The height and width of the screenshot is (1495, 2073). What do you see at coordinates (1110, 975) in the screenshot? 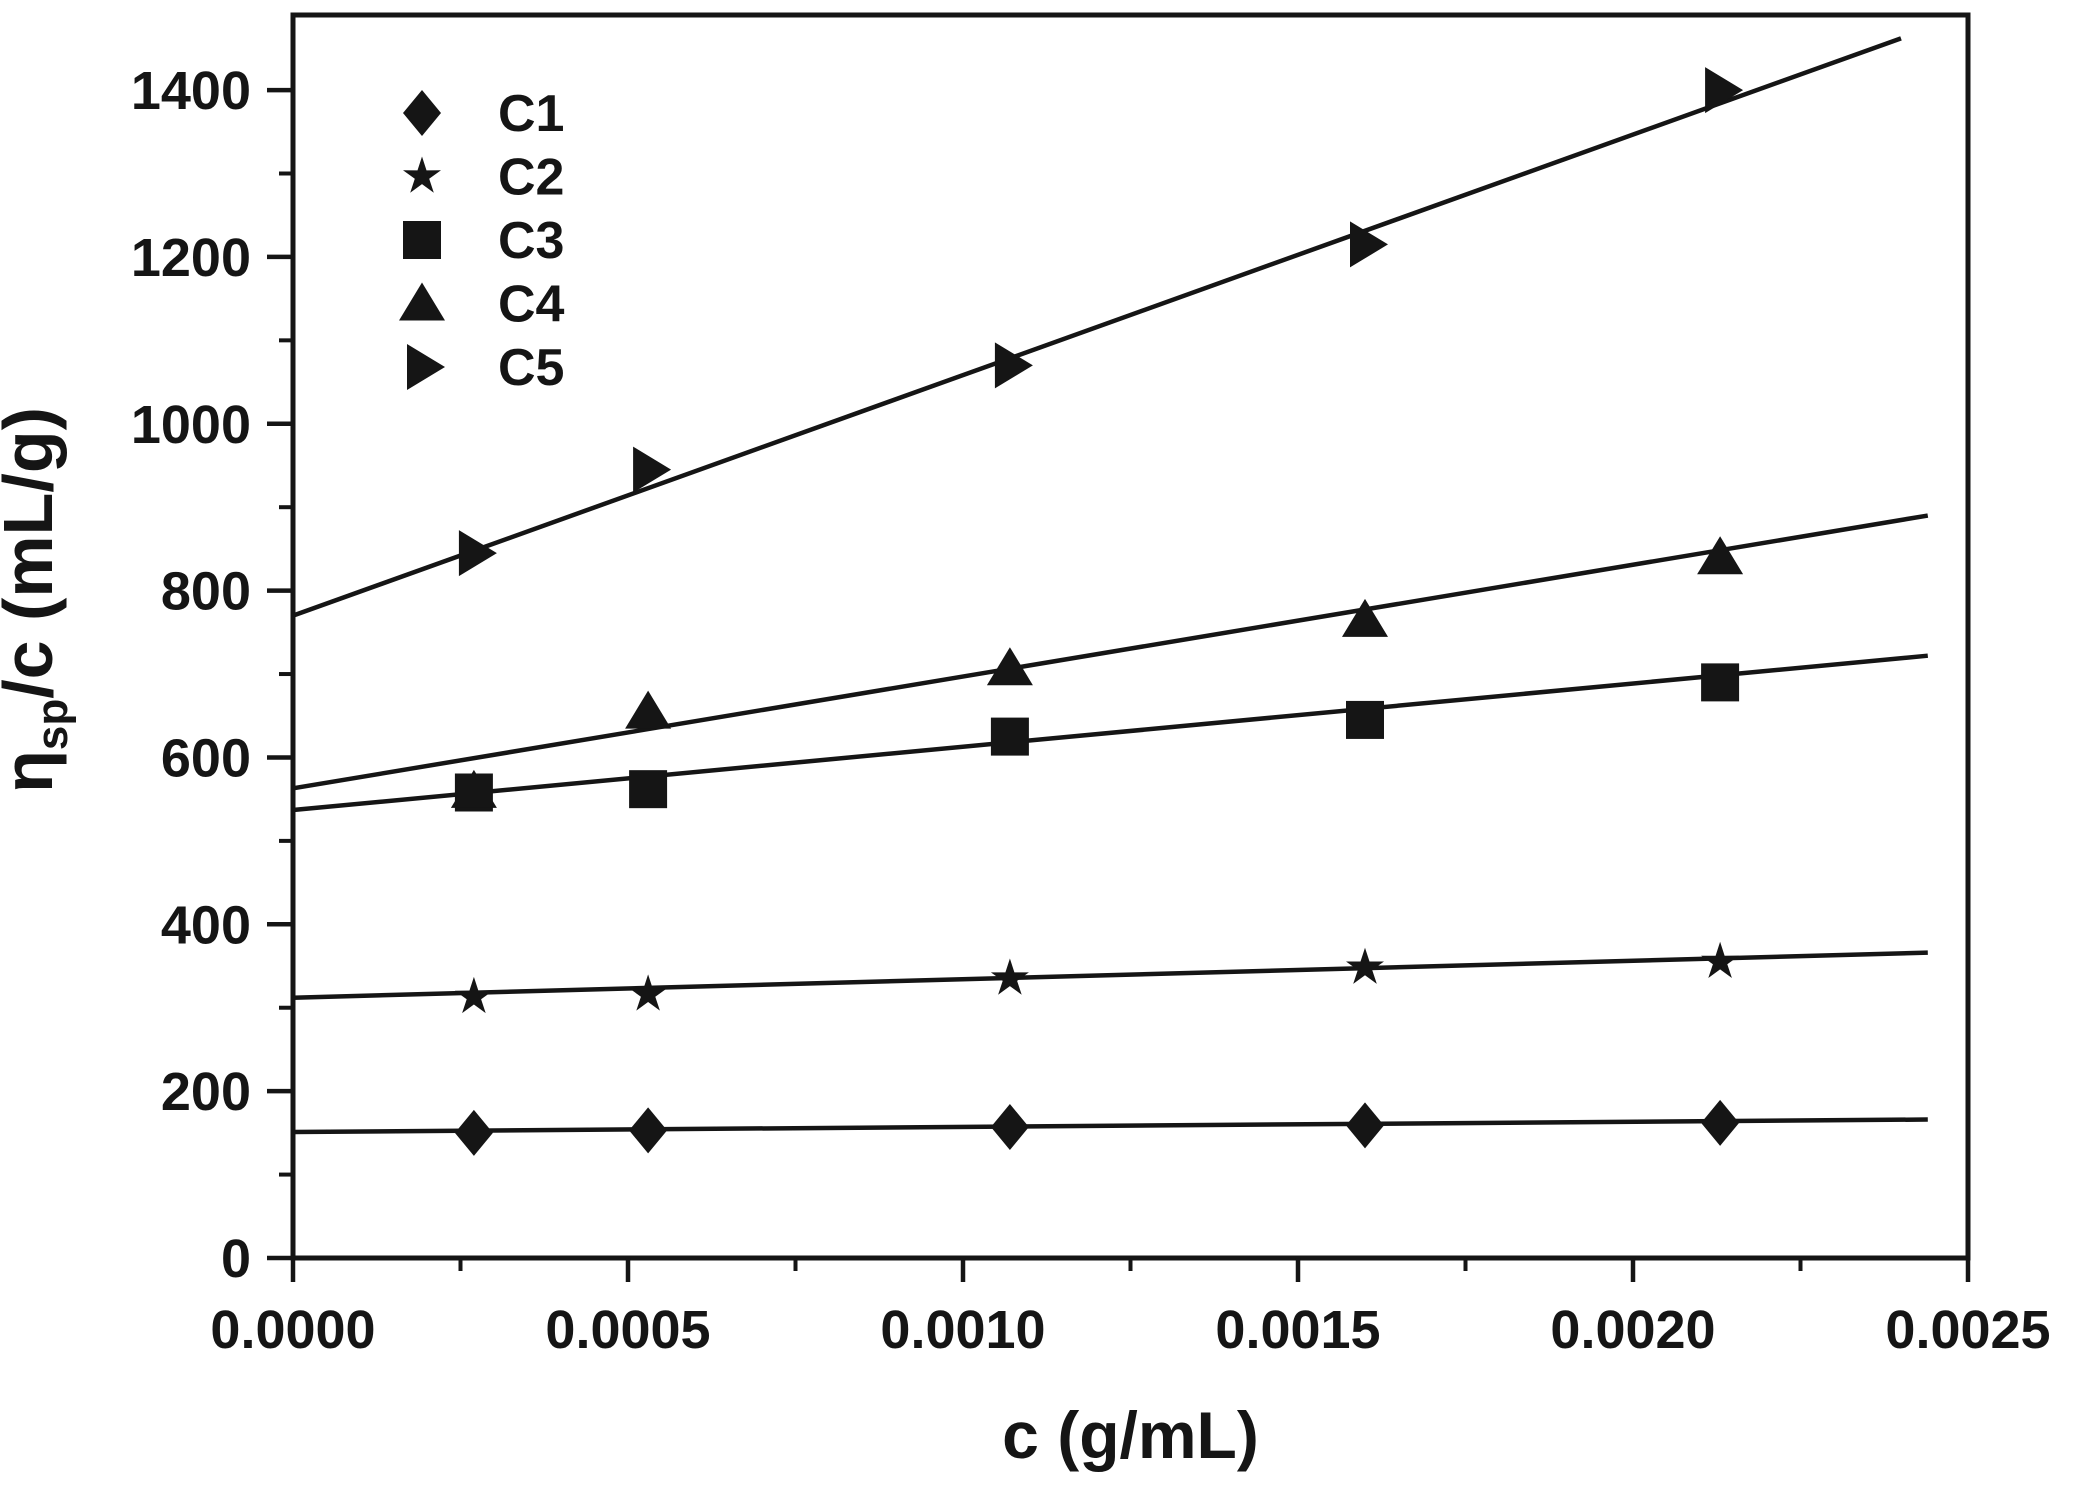
I see `fit-line-c2` at bounding box center [1110, 975].